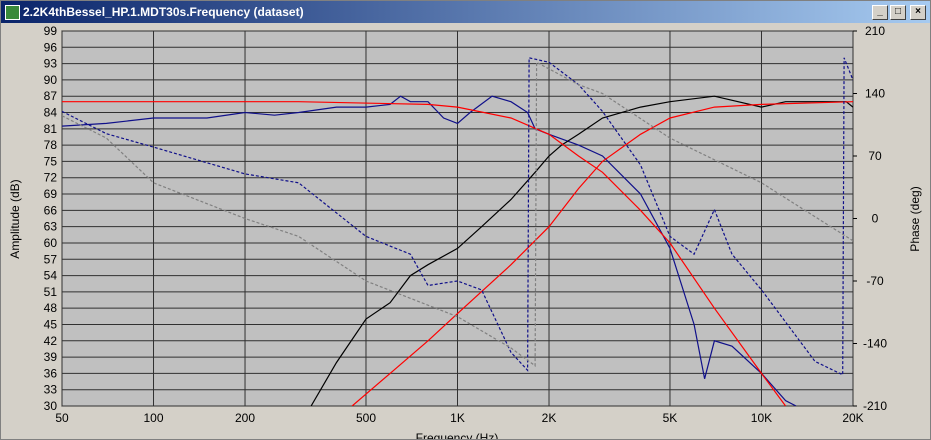 Image resolution: width=931 pixels, height=440 pixels. I want to click on y2-tick-label: 210, so click(875, 31).